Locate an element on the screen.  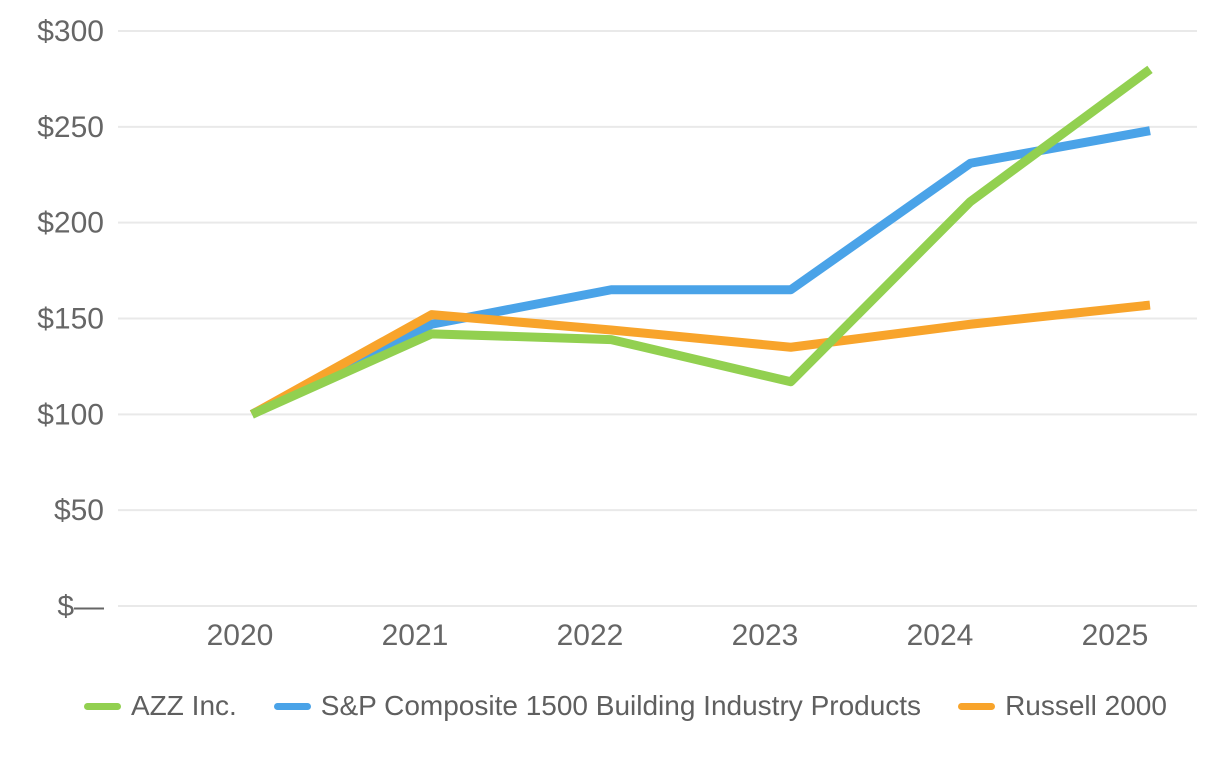
legend-swatch-sp1500-icon is located at coordinates (292, 706).